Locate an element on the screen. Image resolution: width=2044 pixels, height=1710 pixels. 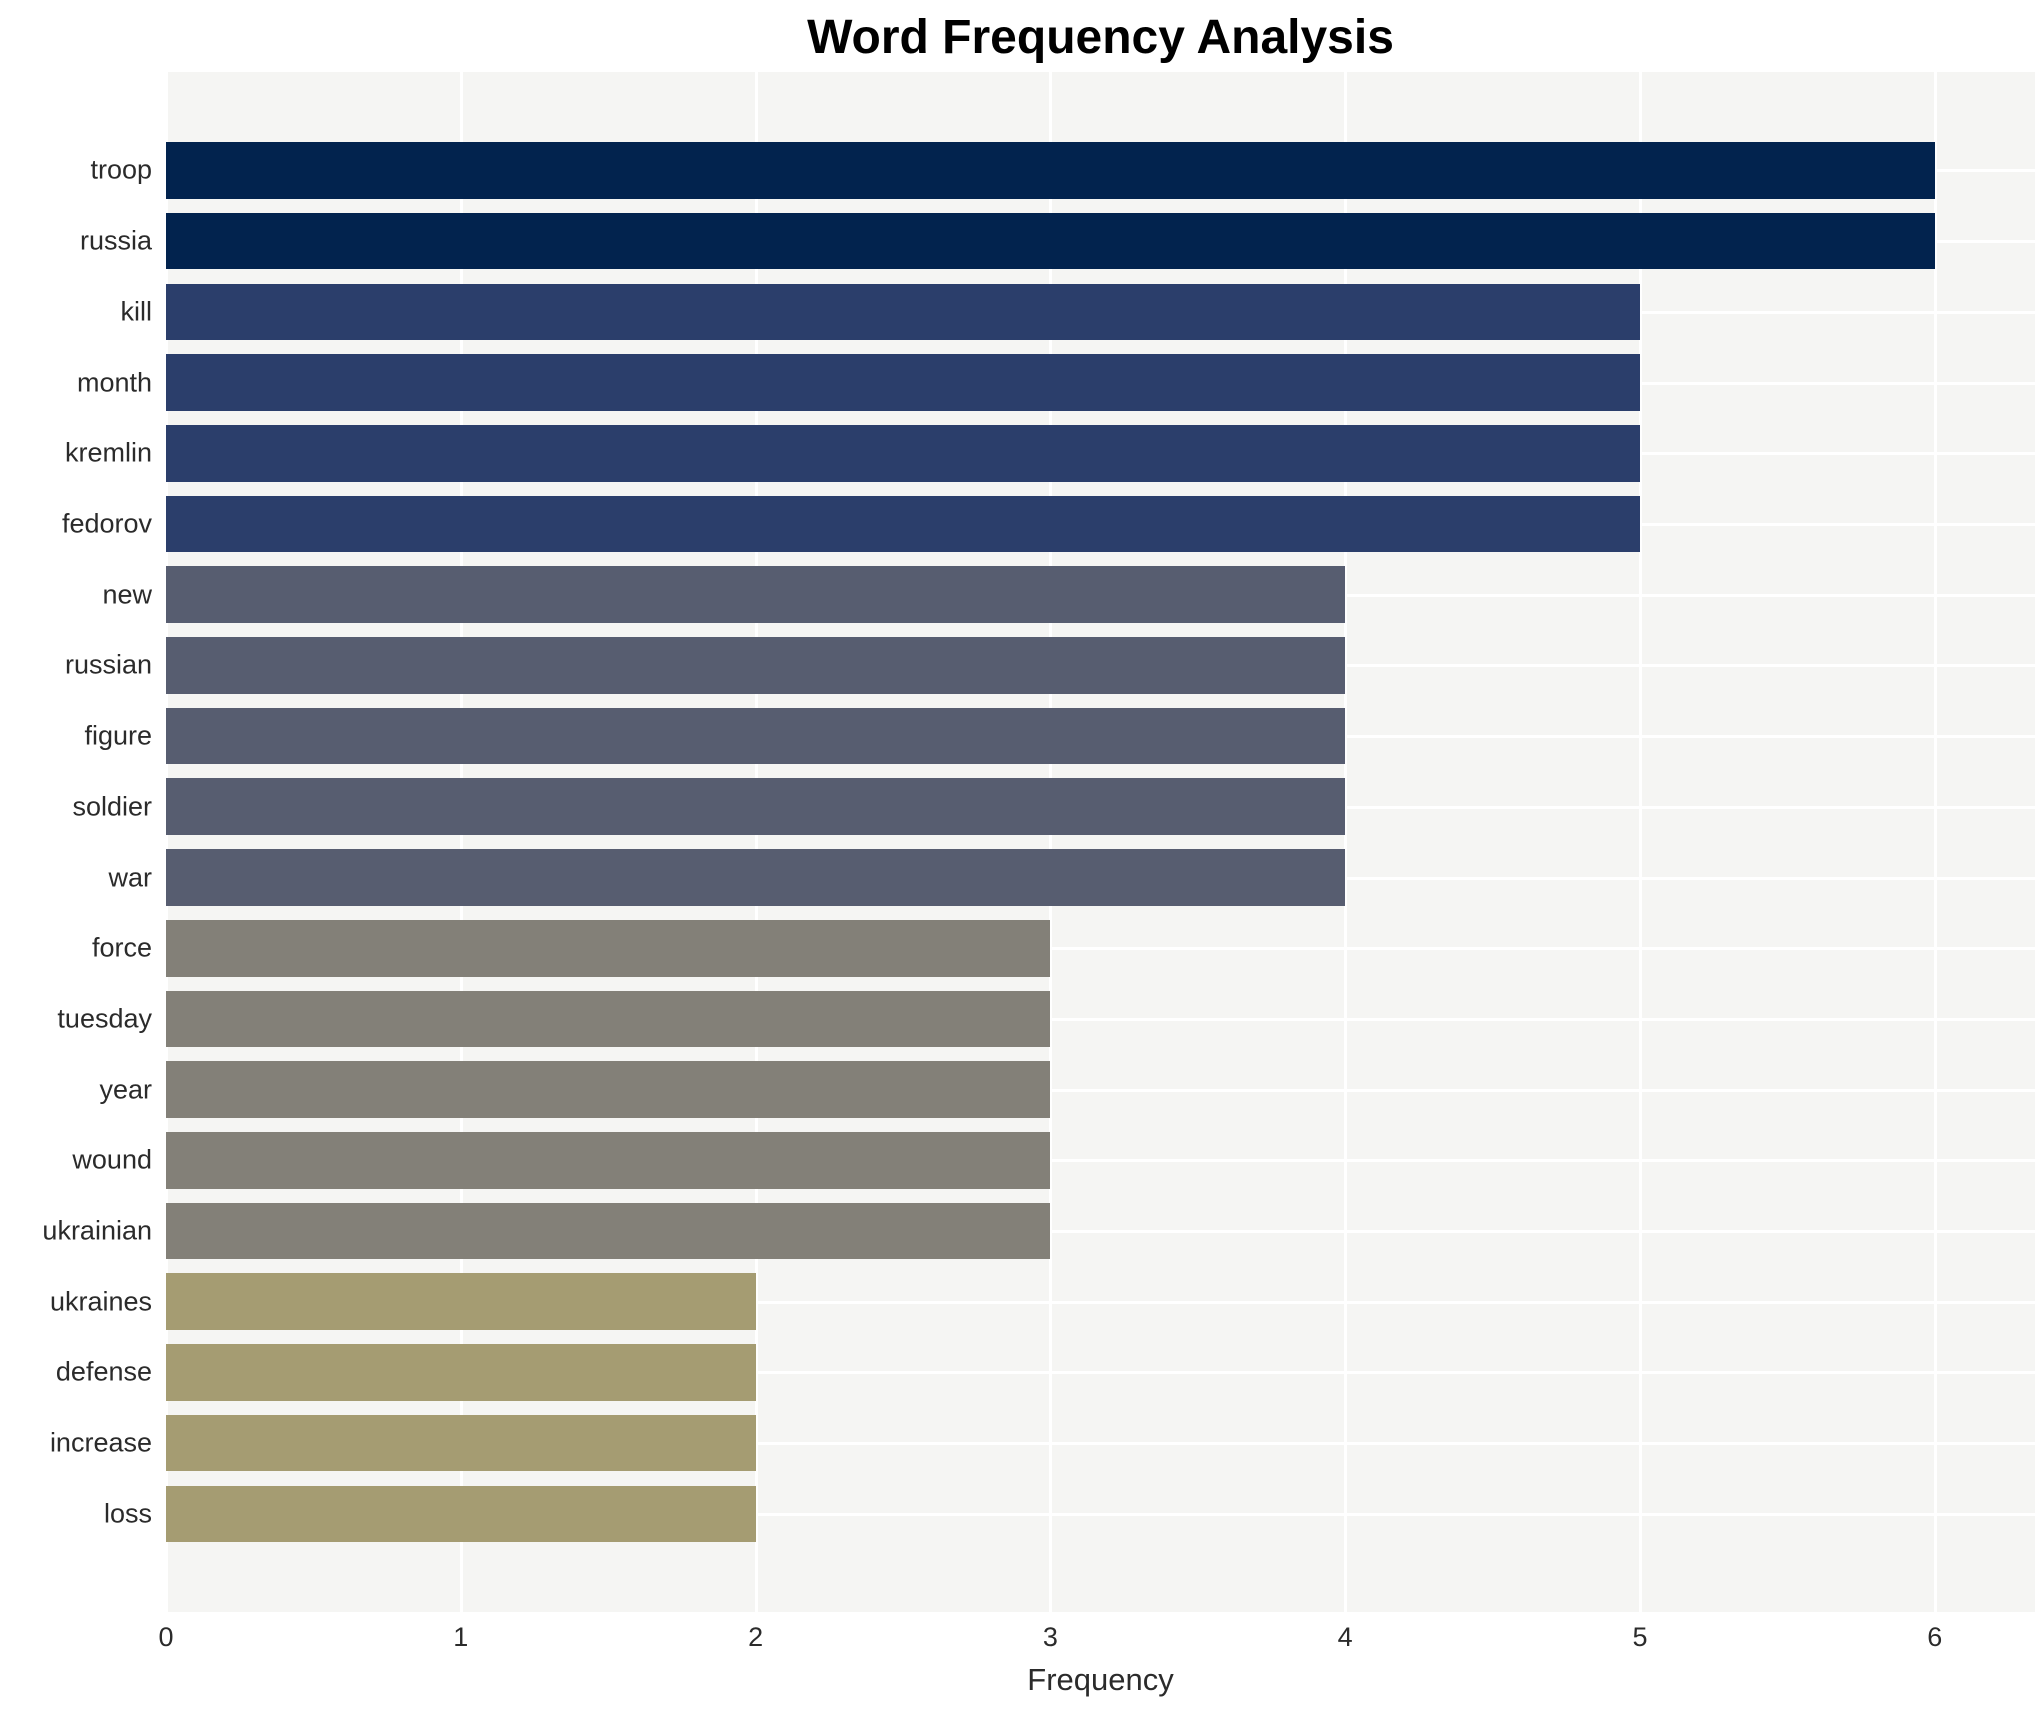
y-tick-label-force: force is located at coordinates (121, 947).